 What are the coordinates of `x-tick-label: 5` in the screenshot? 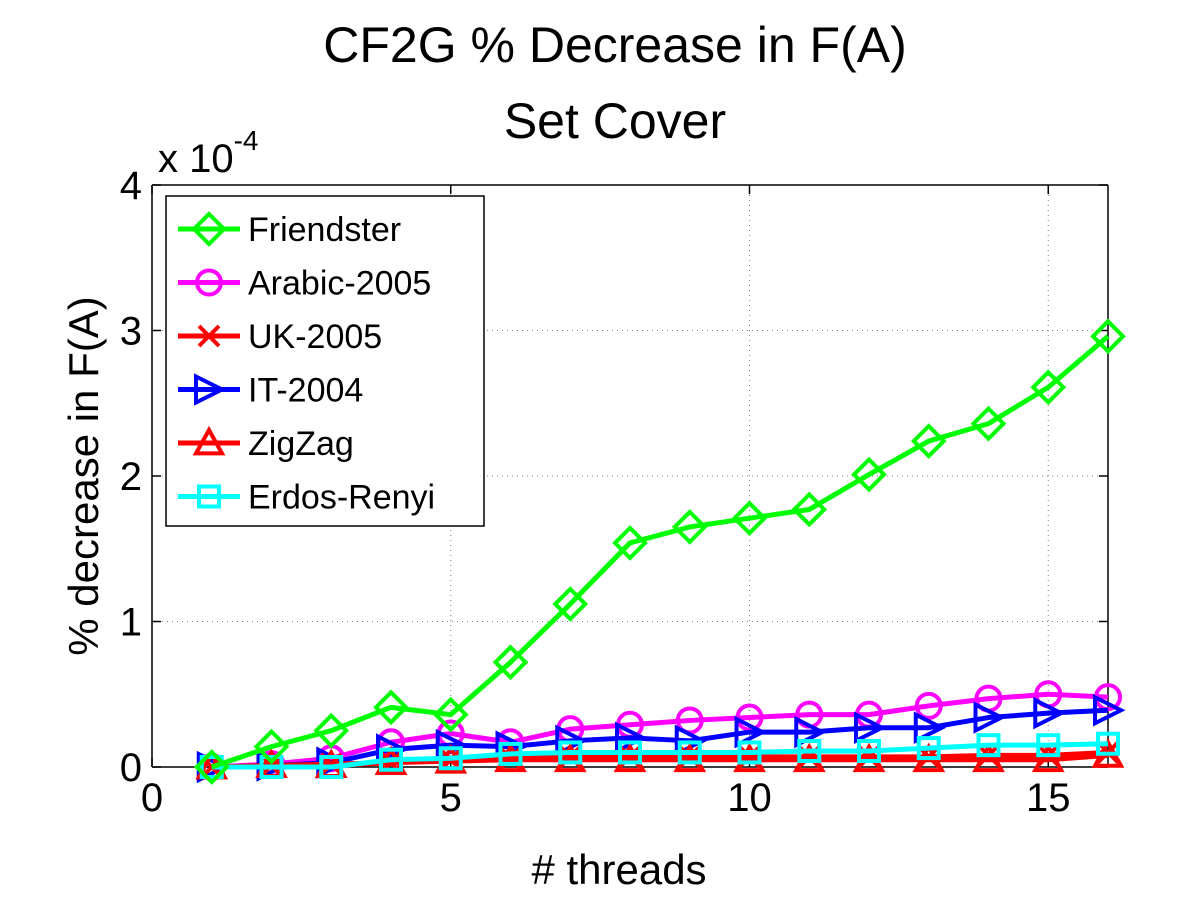 It's located at (451, 798).